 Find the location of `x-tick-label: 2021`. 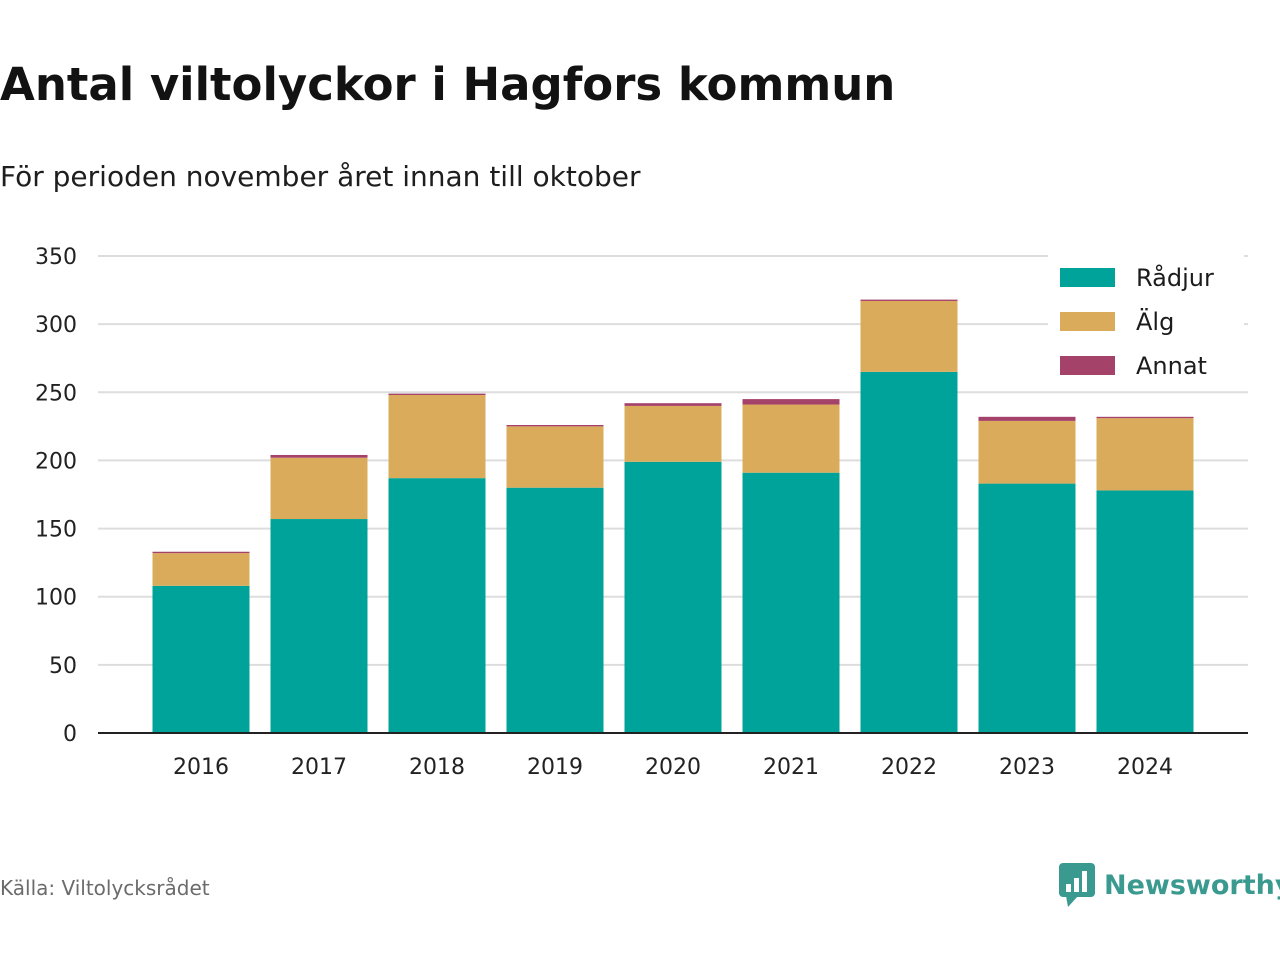

x-tick-label: 2021 is located at coordinates (791, 767).